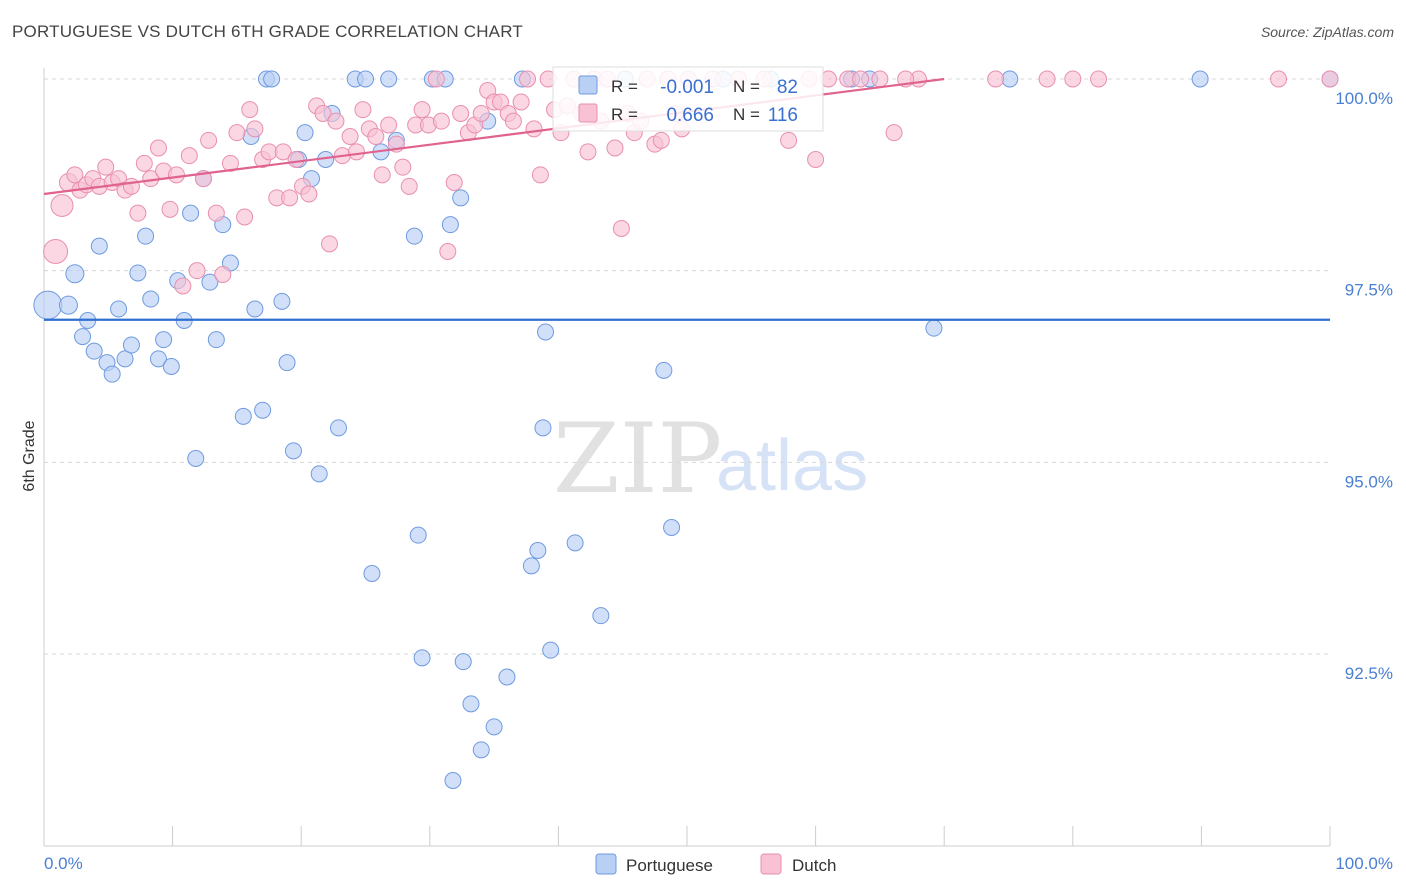  What do you see at coordinates (715, 864) in the screenshot?
I see `series-legend: Portuguese Dutch` at bounding box center [715, 864].